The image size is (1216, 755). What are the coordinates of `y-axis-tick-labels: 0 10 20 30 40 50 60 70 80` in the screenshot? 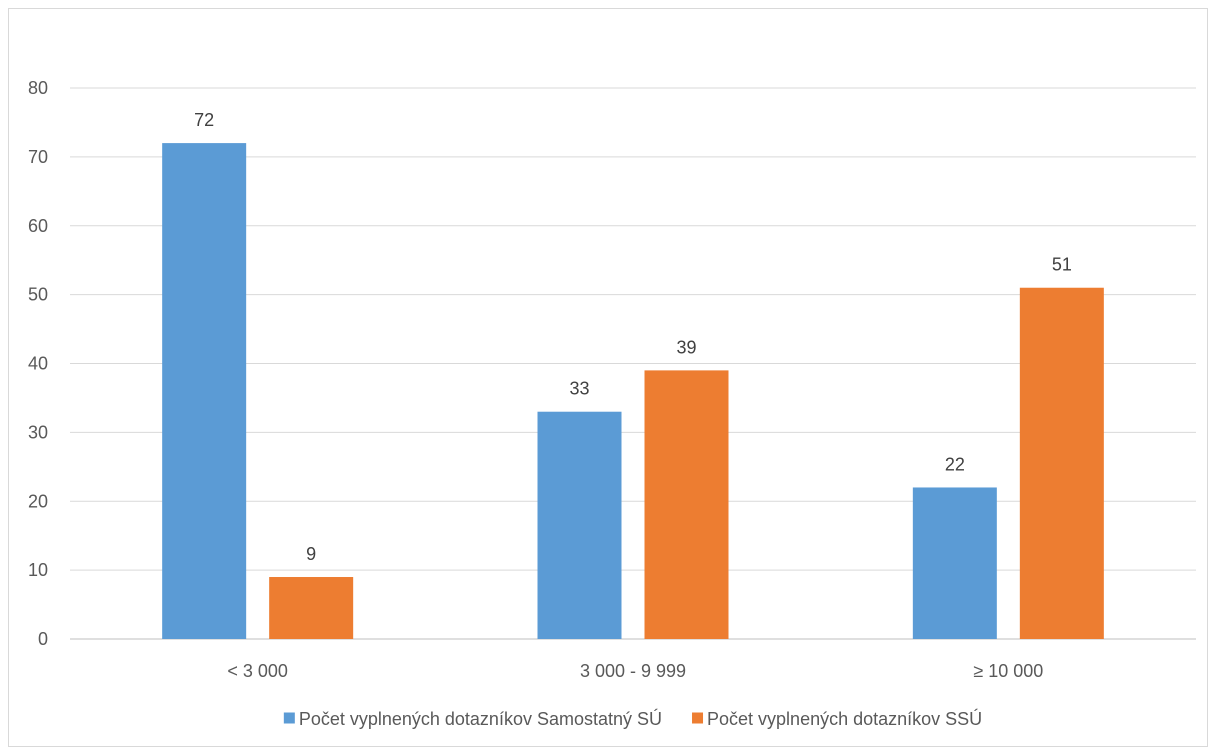 It's located at (38, 363).